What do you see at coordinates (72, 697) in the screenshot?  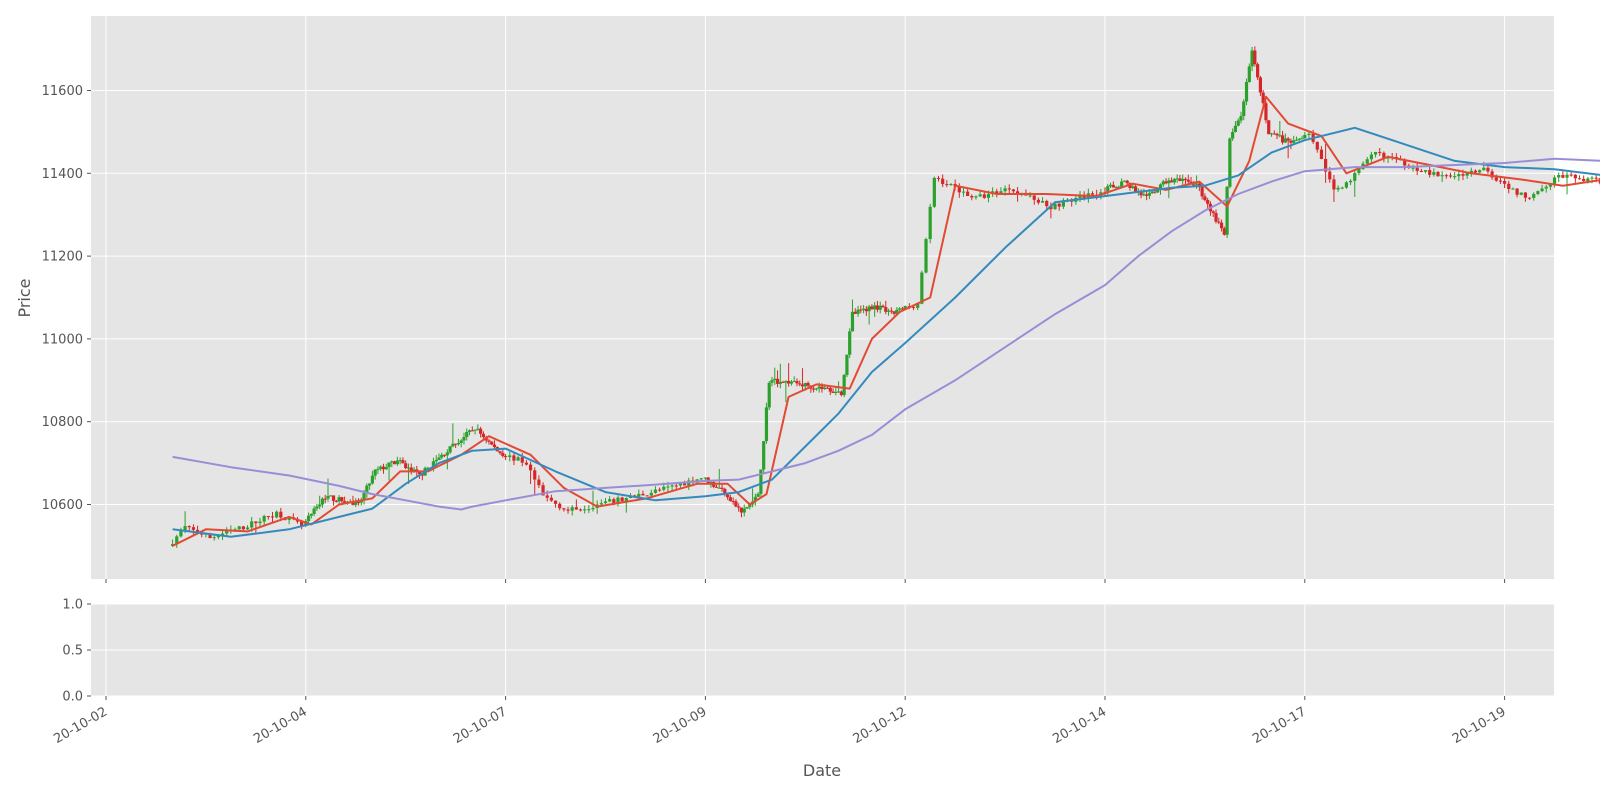 I see `volume-y-tick-label: 0.0` at bounding box center [72, 697].